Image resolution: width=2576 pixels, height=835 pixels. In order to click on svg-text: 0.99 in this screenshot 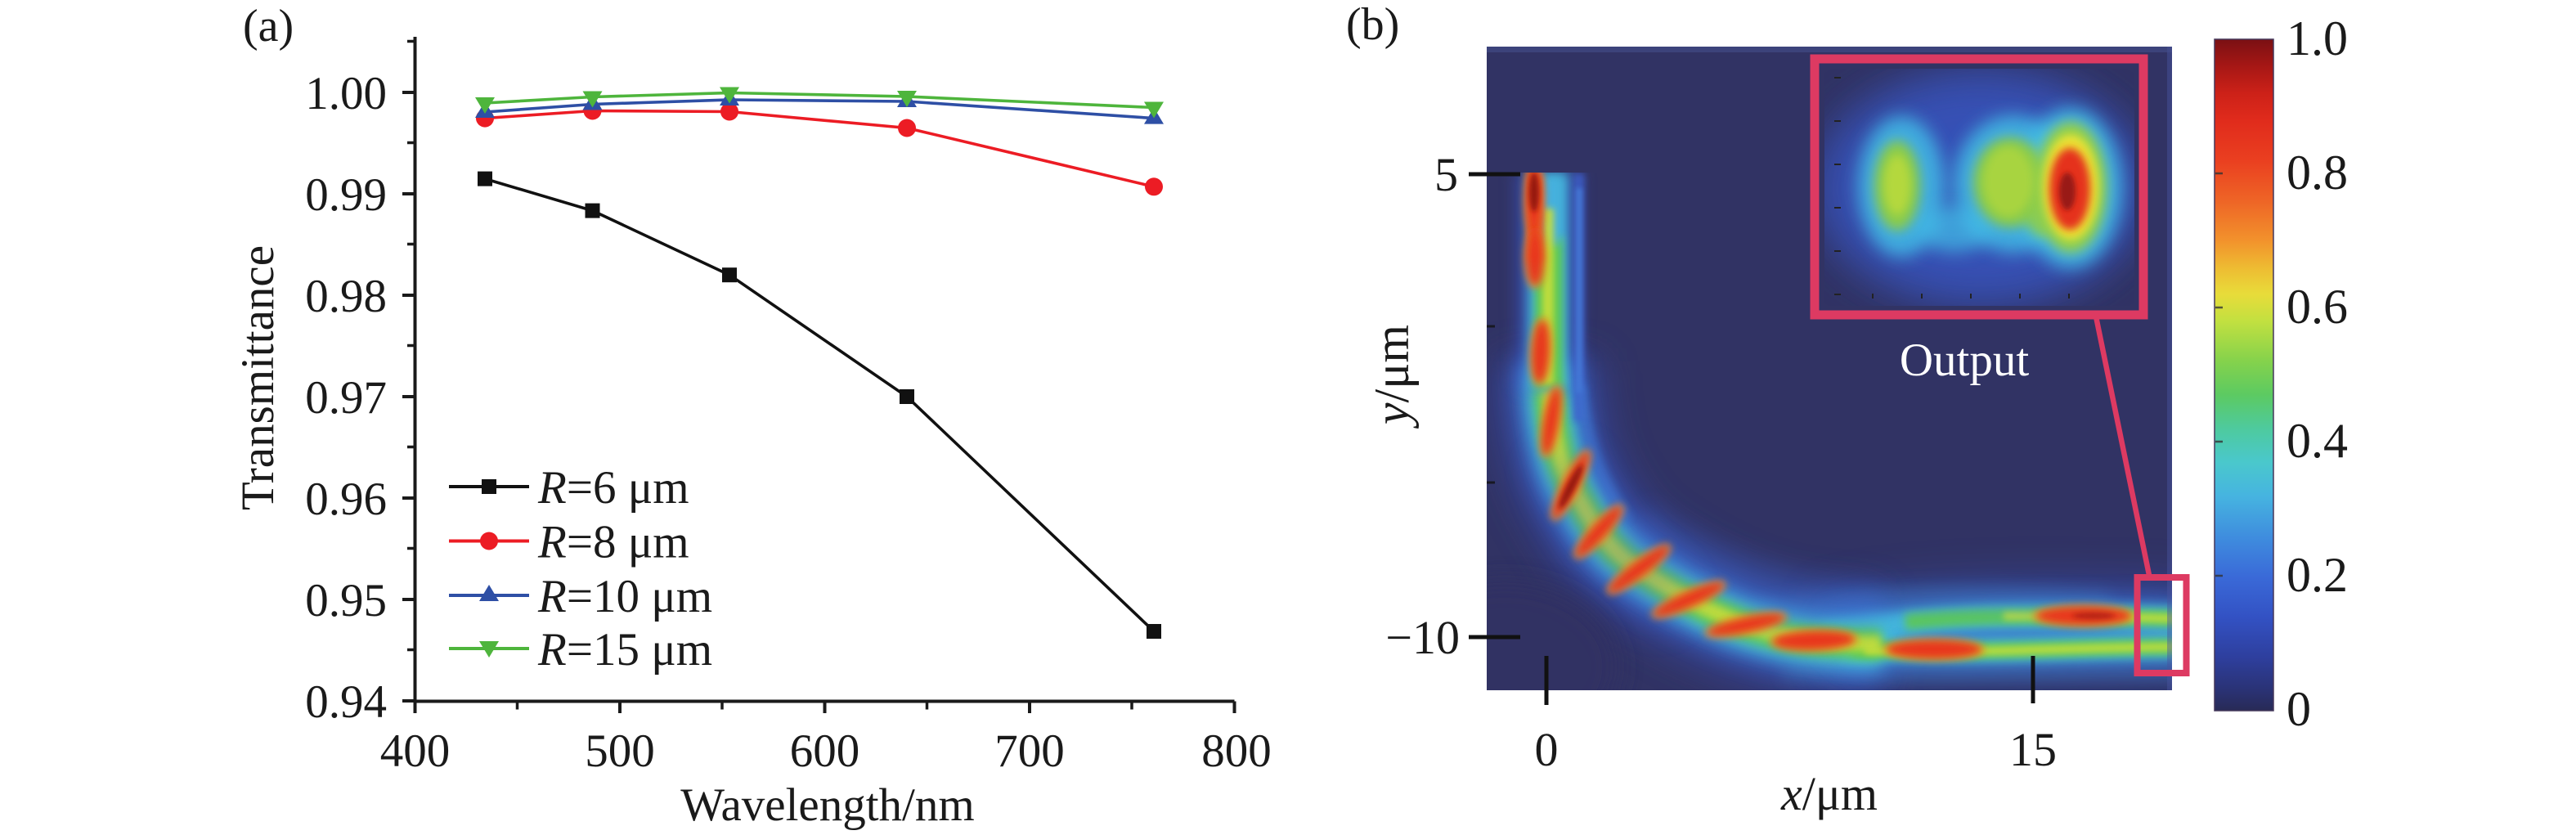, I will do `click(346, 195)`.